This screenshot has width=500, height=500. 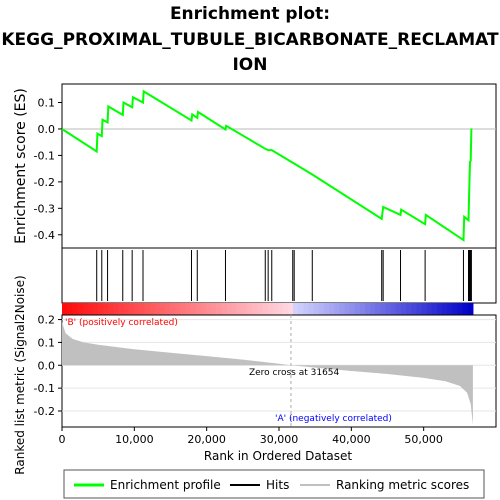 I want to click on ranked-y-tick-label: -0.2, so click(x=44, y=411).